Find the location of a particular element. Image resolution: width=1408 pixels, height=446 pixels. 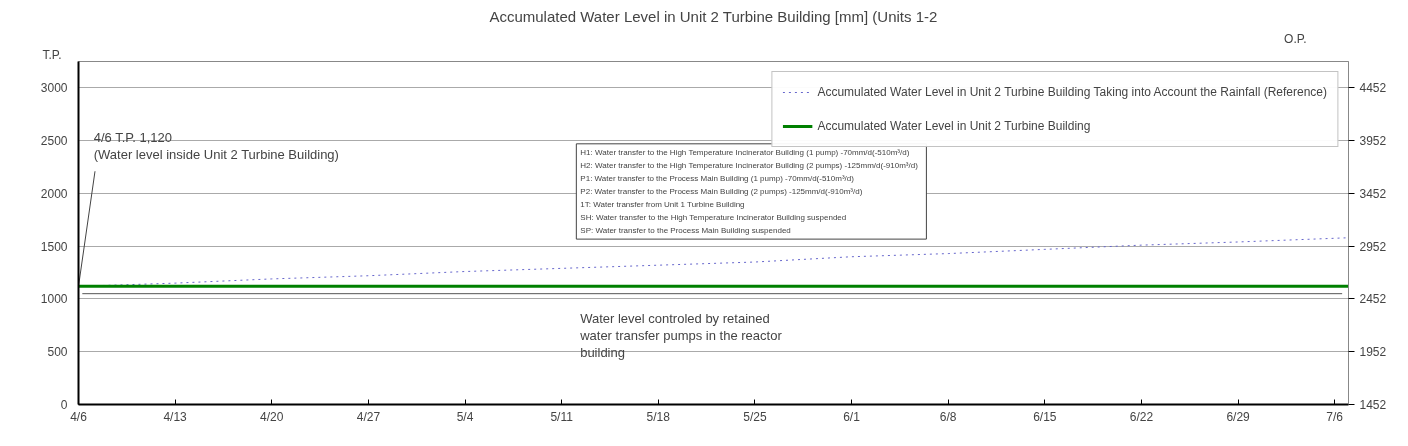

legend-label: Accumulated Water Level in Unit 2 Turbine Building is located at coordinates (954, 126).